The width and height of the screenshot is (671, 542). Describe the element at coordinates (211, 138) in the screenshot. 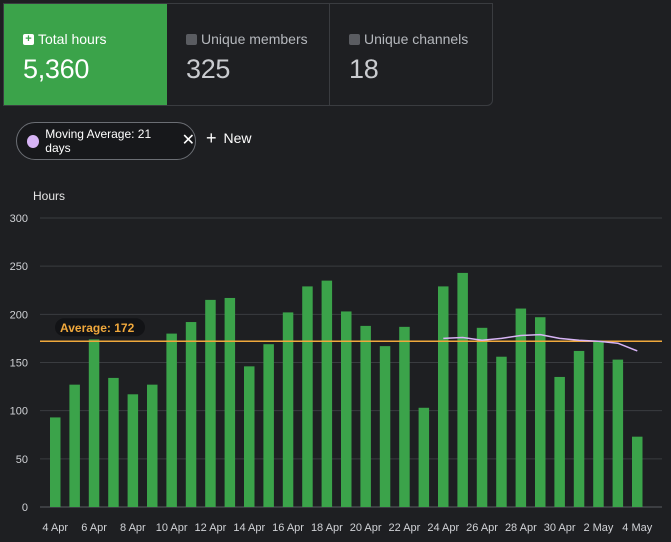

I see `plus-icon: +` at that location.